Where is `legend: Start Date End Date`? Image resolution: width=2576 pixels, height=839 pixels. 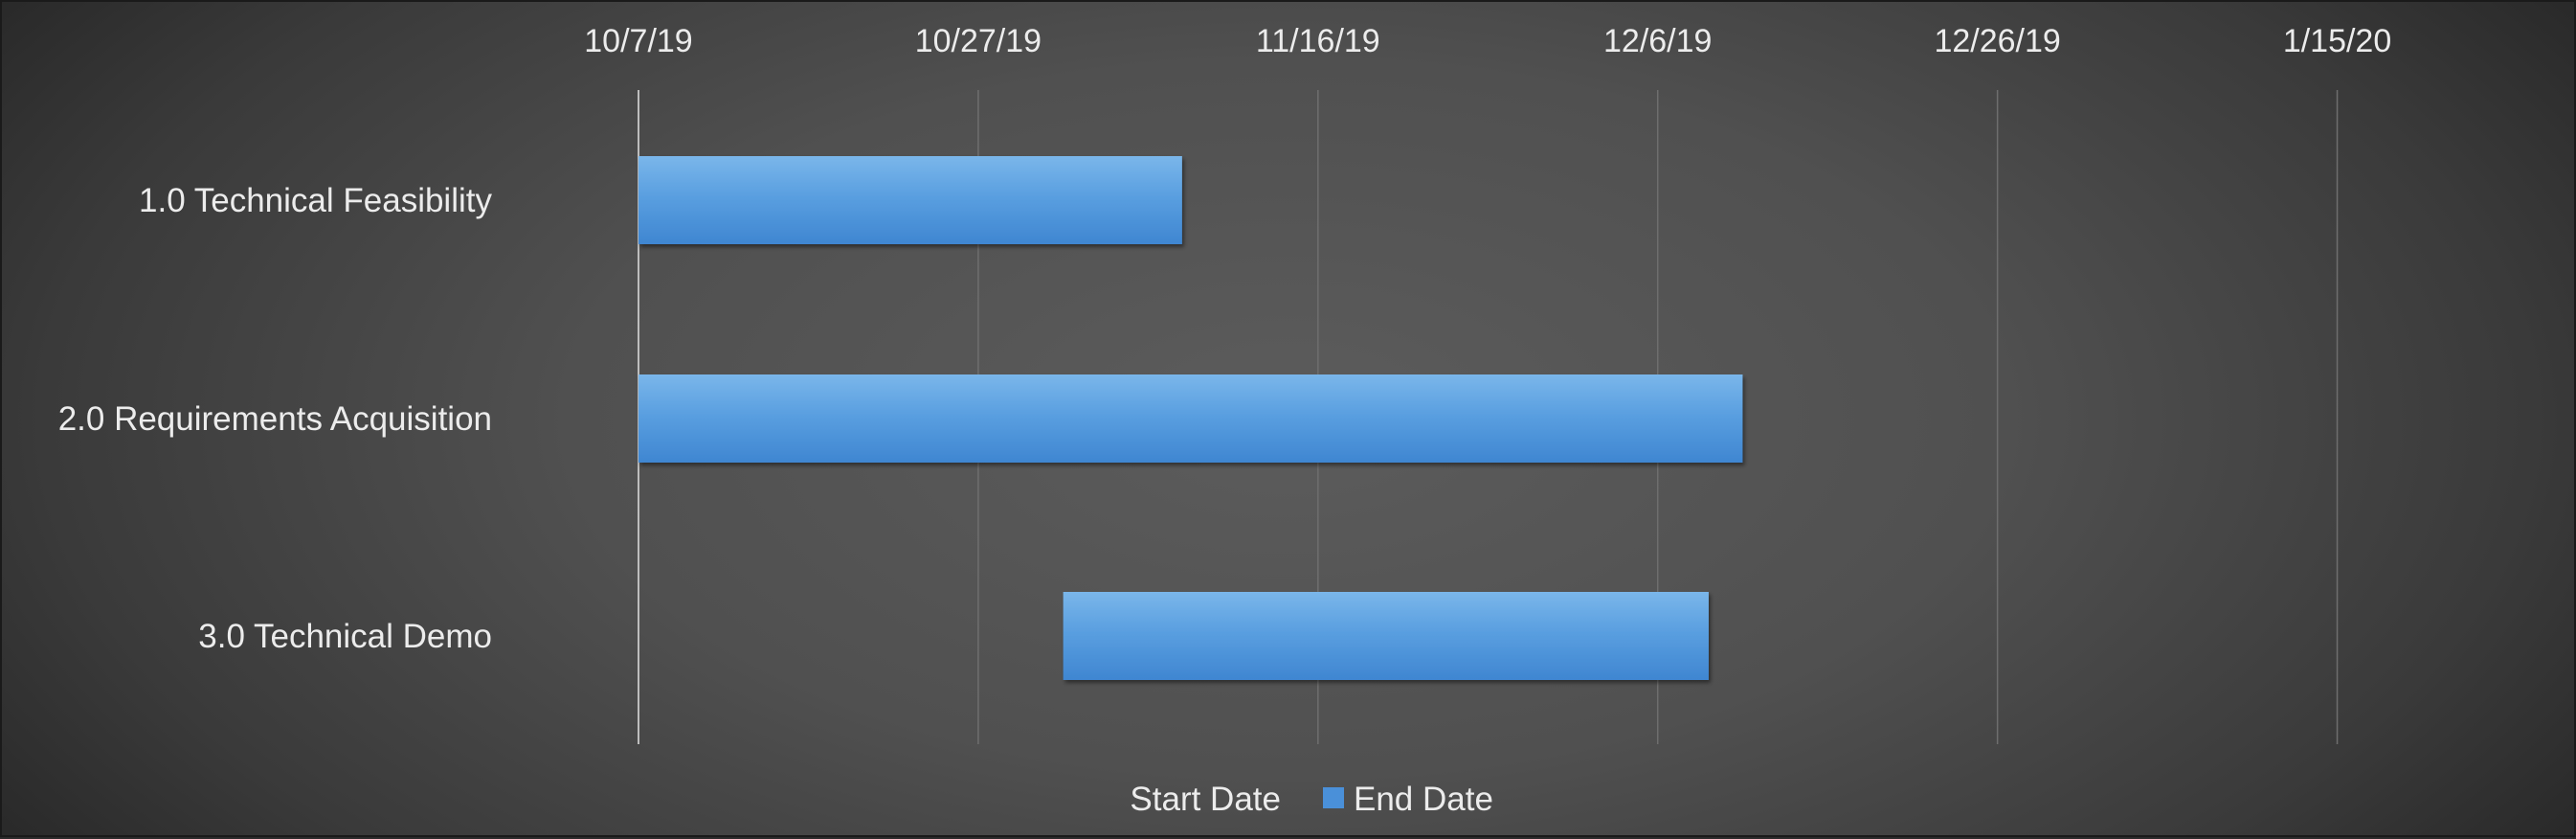
legend: Start Date End Date is located at coordinates (1312, 799).